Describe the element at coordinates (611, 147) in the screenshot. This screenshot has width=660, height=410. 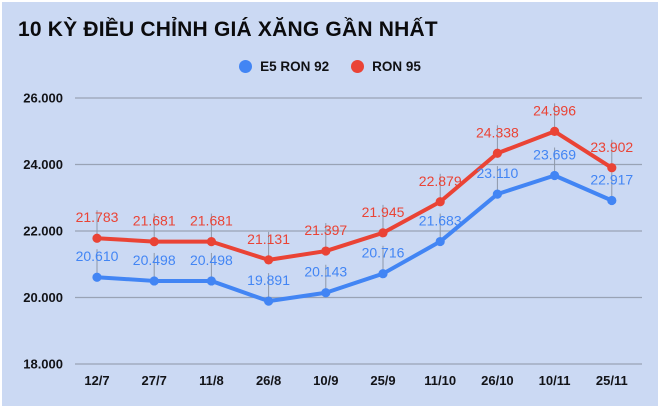
I see `data-point-label: 23.902` at that location.